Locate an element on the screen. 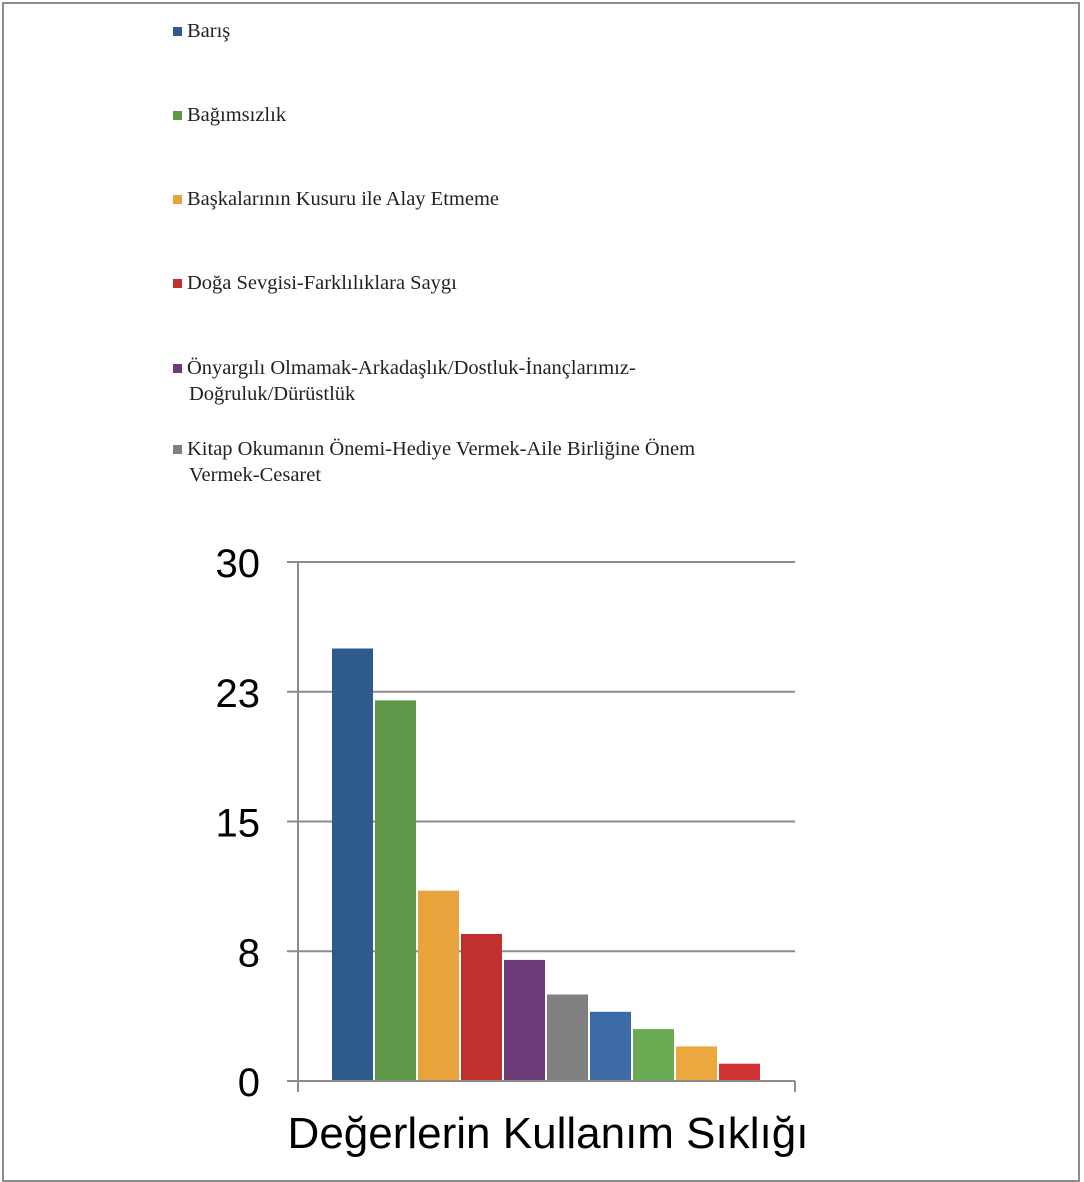 This screenshot has height=1182, width=1084. y-tick-label: 15 is located at coordinates (238, 824).